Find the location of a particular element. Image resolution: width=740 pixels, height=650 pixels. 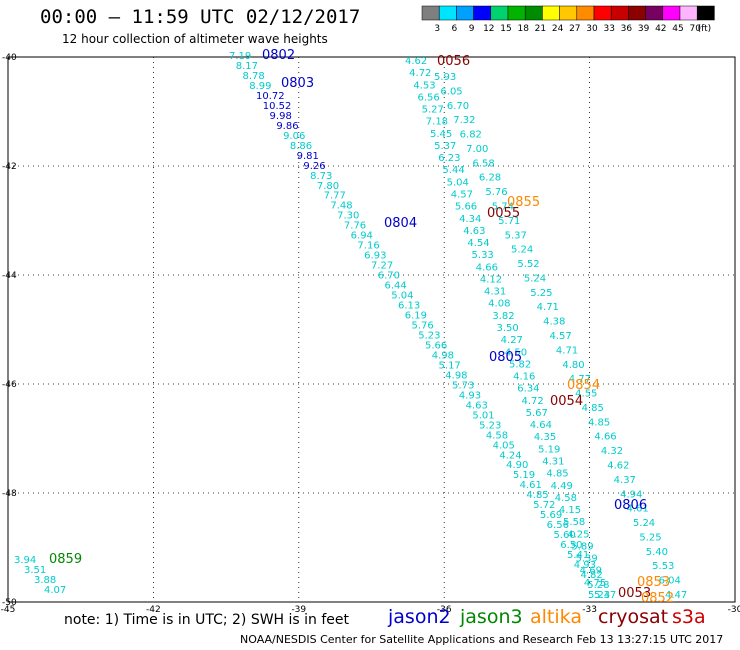

pass-label: 0053 is located at coordinates (634, 593).